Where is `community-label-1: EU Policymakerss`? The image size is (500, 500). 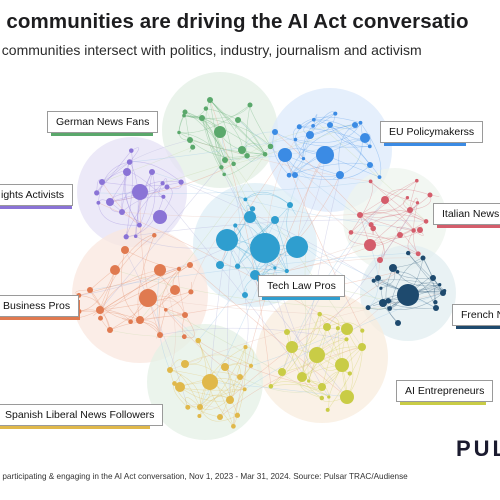 community-label-1: EU Policymakerss is located at coordinates (432, 132).